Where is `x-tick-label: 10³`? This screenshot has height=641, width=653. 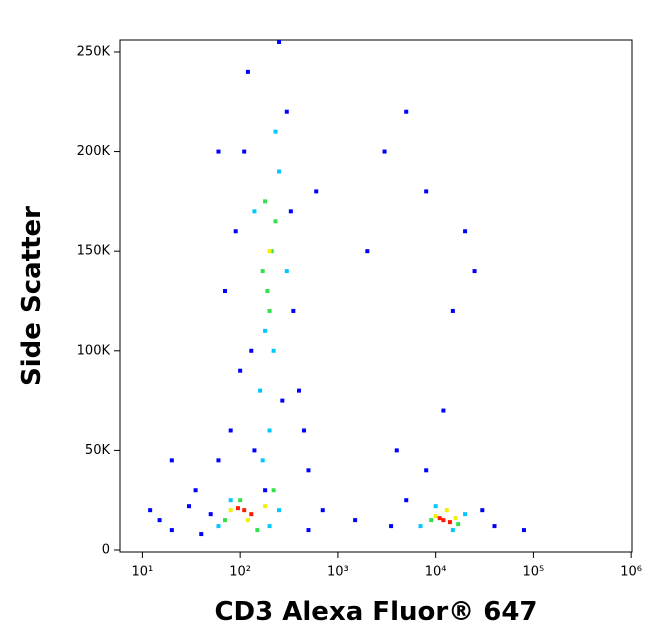
x-tick-label: 10³ is located at coordinates (338, 572).